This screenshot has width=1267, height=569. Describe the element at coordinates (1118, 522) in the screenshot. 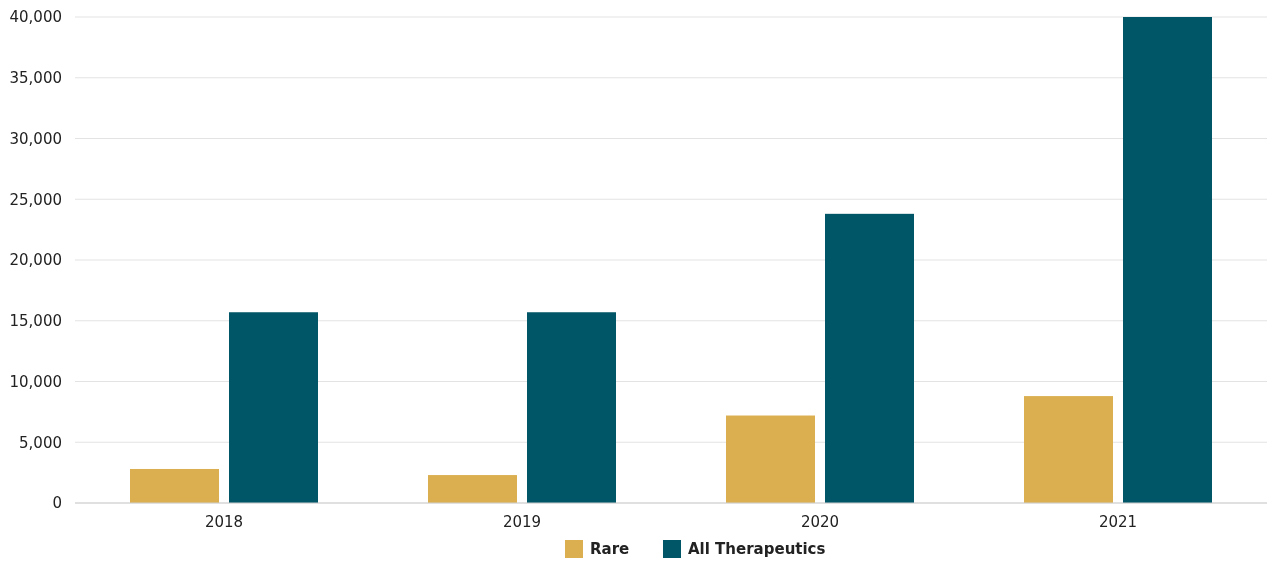

I see `x-tick-label: 2021` at that location.